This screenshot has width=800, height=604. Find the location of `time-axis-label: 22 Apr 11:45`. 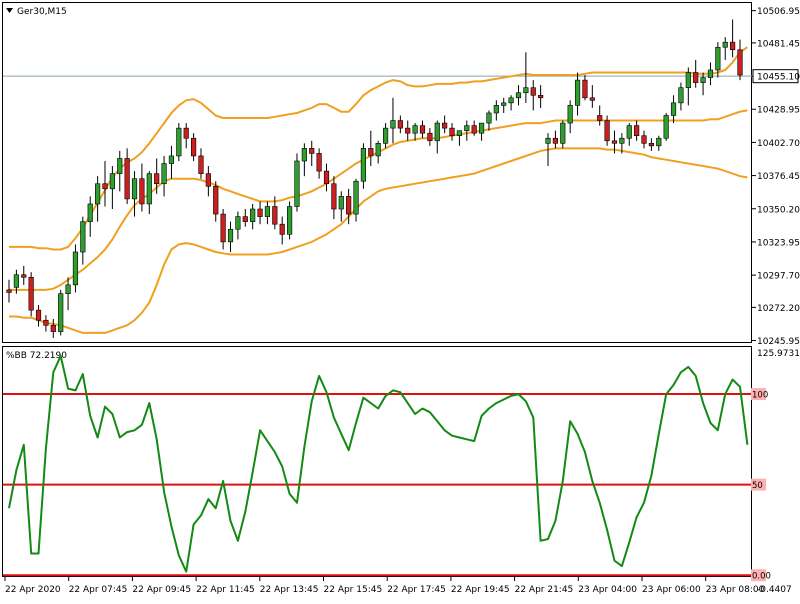

time-axis-label: 22 Apr 11:45 is located at coordinates (225, 590).